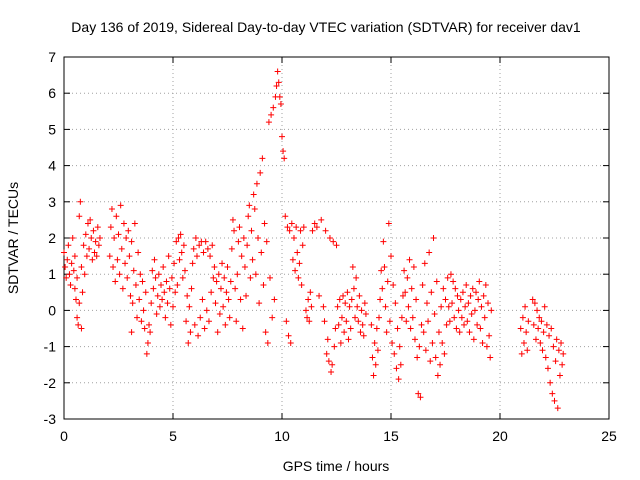 The width and height of the screenshot is (640, 480). I want to click on y-tick-label: 1, so click(52, 274).